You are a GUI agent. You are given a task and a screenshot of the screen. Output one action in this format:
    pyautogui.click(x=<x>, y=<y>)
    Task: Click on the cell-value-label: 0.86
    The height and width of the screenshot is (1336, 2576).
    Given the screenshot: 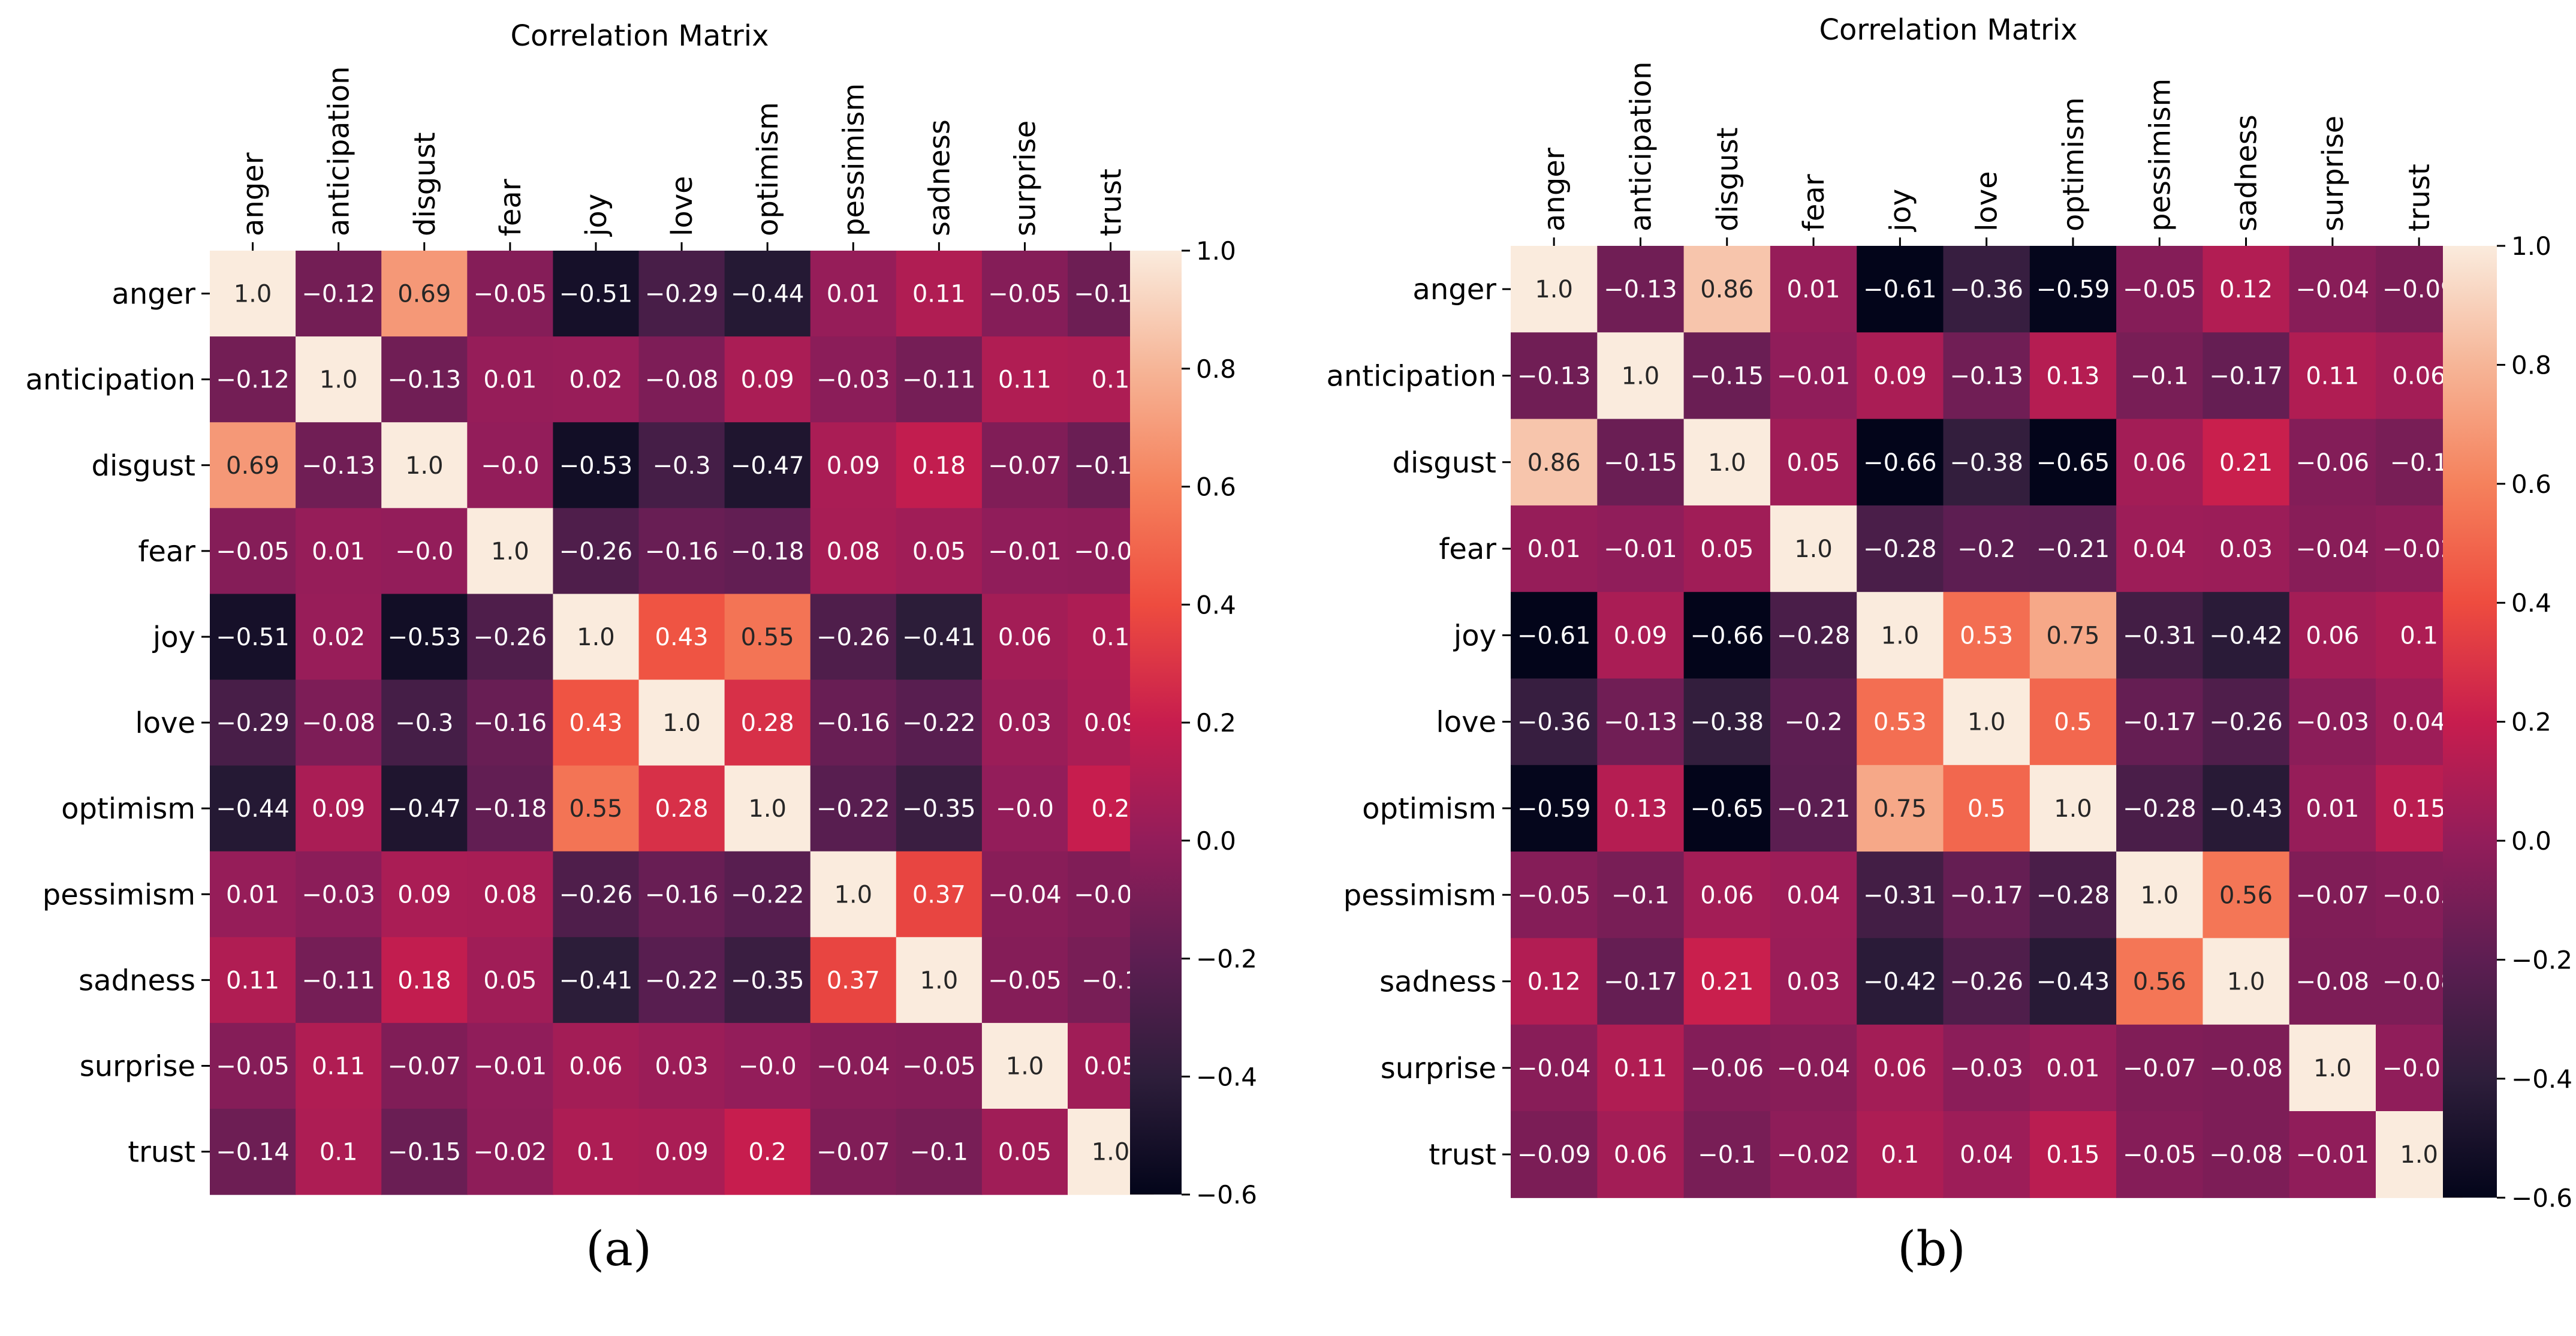 What is the action you would take?
    pyautogui.click(x=1554, y=463)
    